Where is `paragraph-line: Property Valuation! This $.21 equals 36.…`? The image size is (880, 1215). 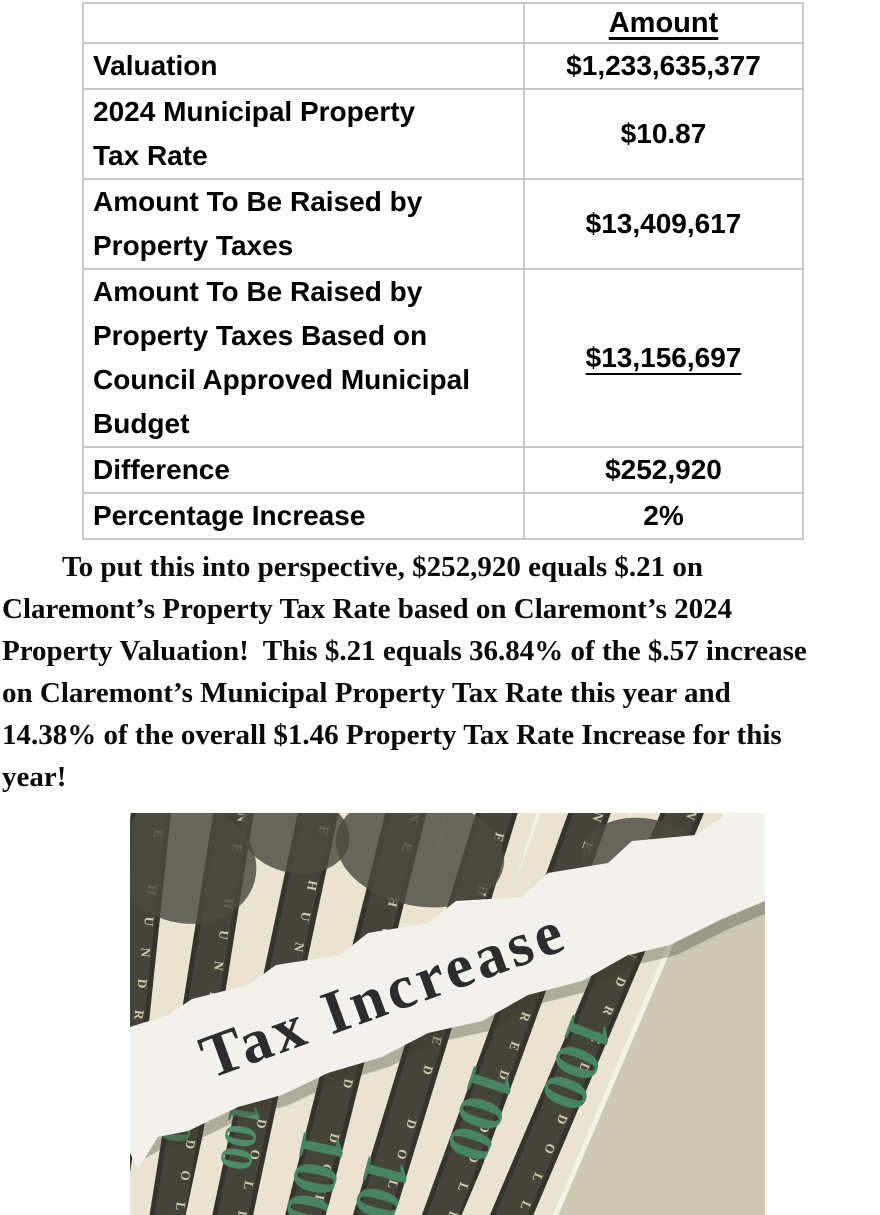 paragraph-line: Property Valuation! This $.21 equals 36.… is located at coordinates (404, 651).